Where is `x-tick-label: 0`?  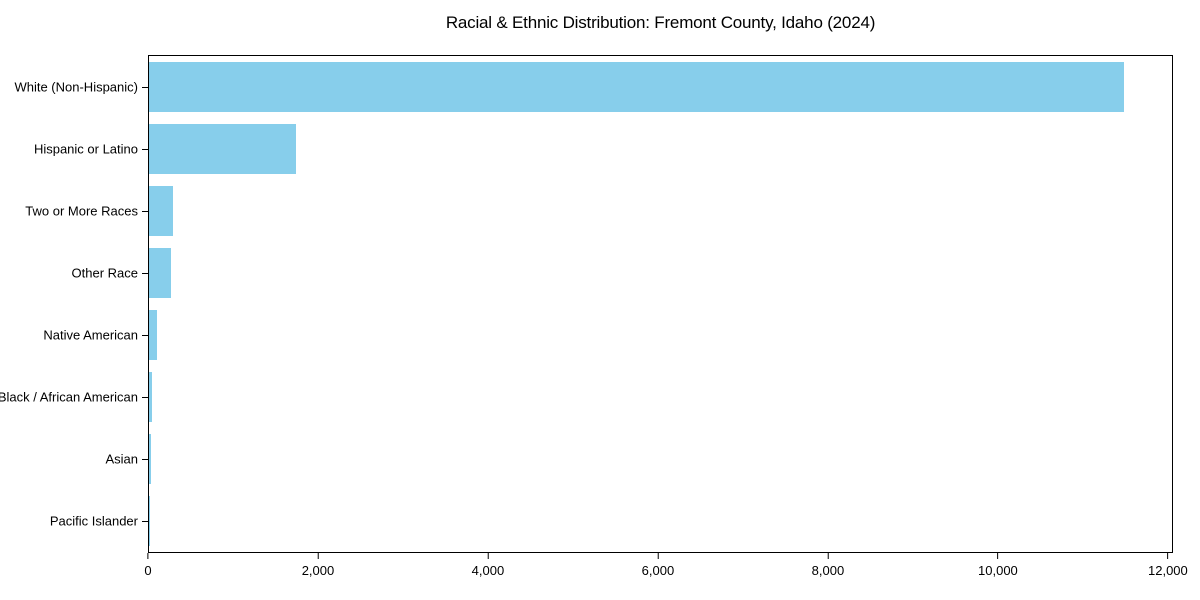
x-tick-label: 0 is located at coordinates (148, 570).